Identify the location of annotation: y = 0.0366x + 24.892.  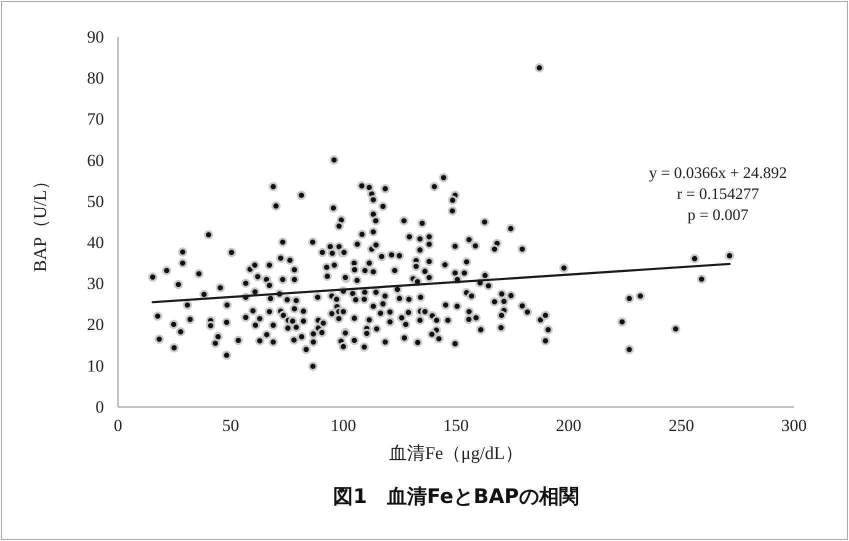
(718, 173).